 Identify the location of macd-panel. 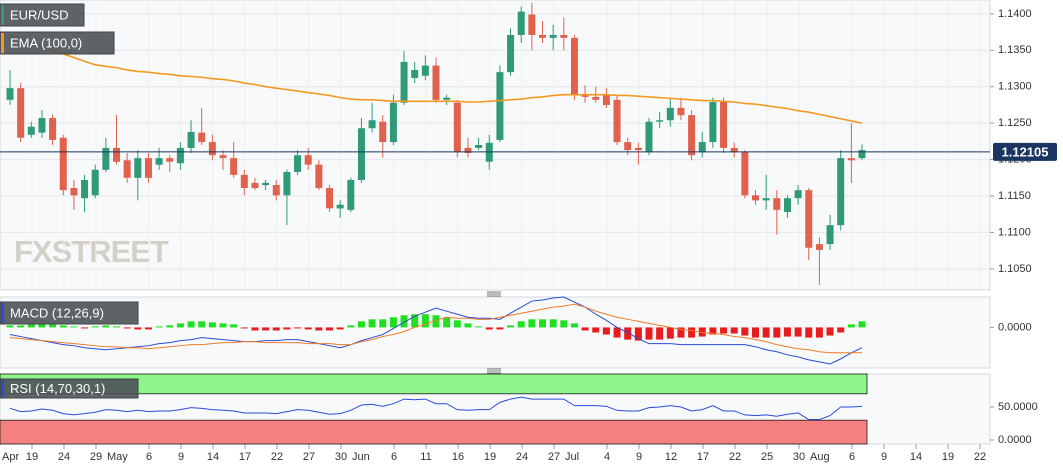
(495, 332).